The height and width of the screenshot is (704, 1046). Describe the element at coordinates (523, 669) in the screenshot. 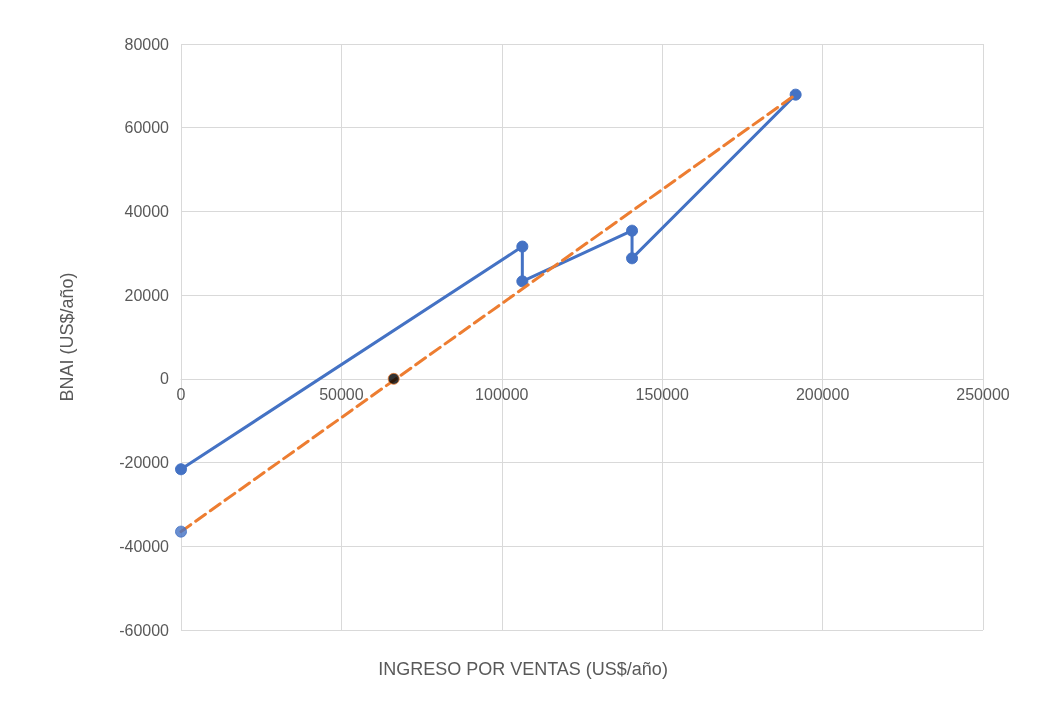

I see `x-axis-title: INGRESO POR VENTAS (US$/año)` at that location.